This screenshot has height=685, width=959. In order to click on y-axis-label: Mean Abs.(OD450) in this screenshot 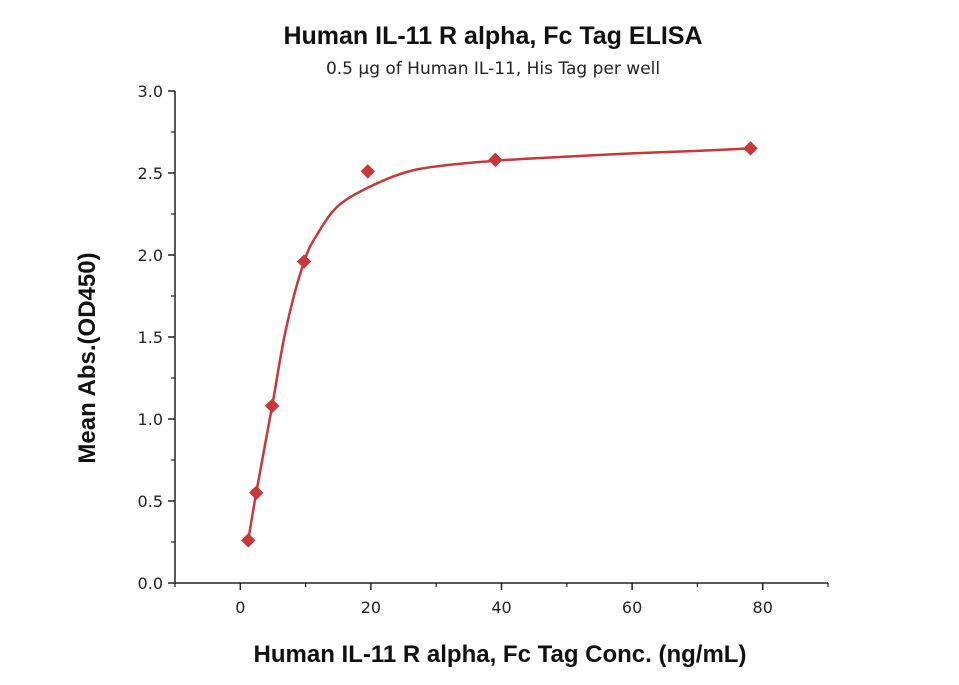, I will do `click(87, 357)`.